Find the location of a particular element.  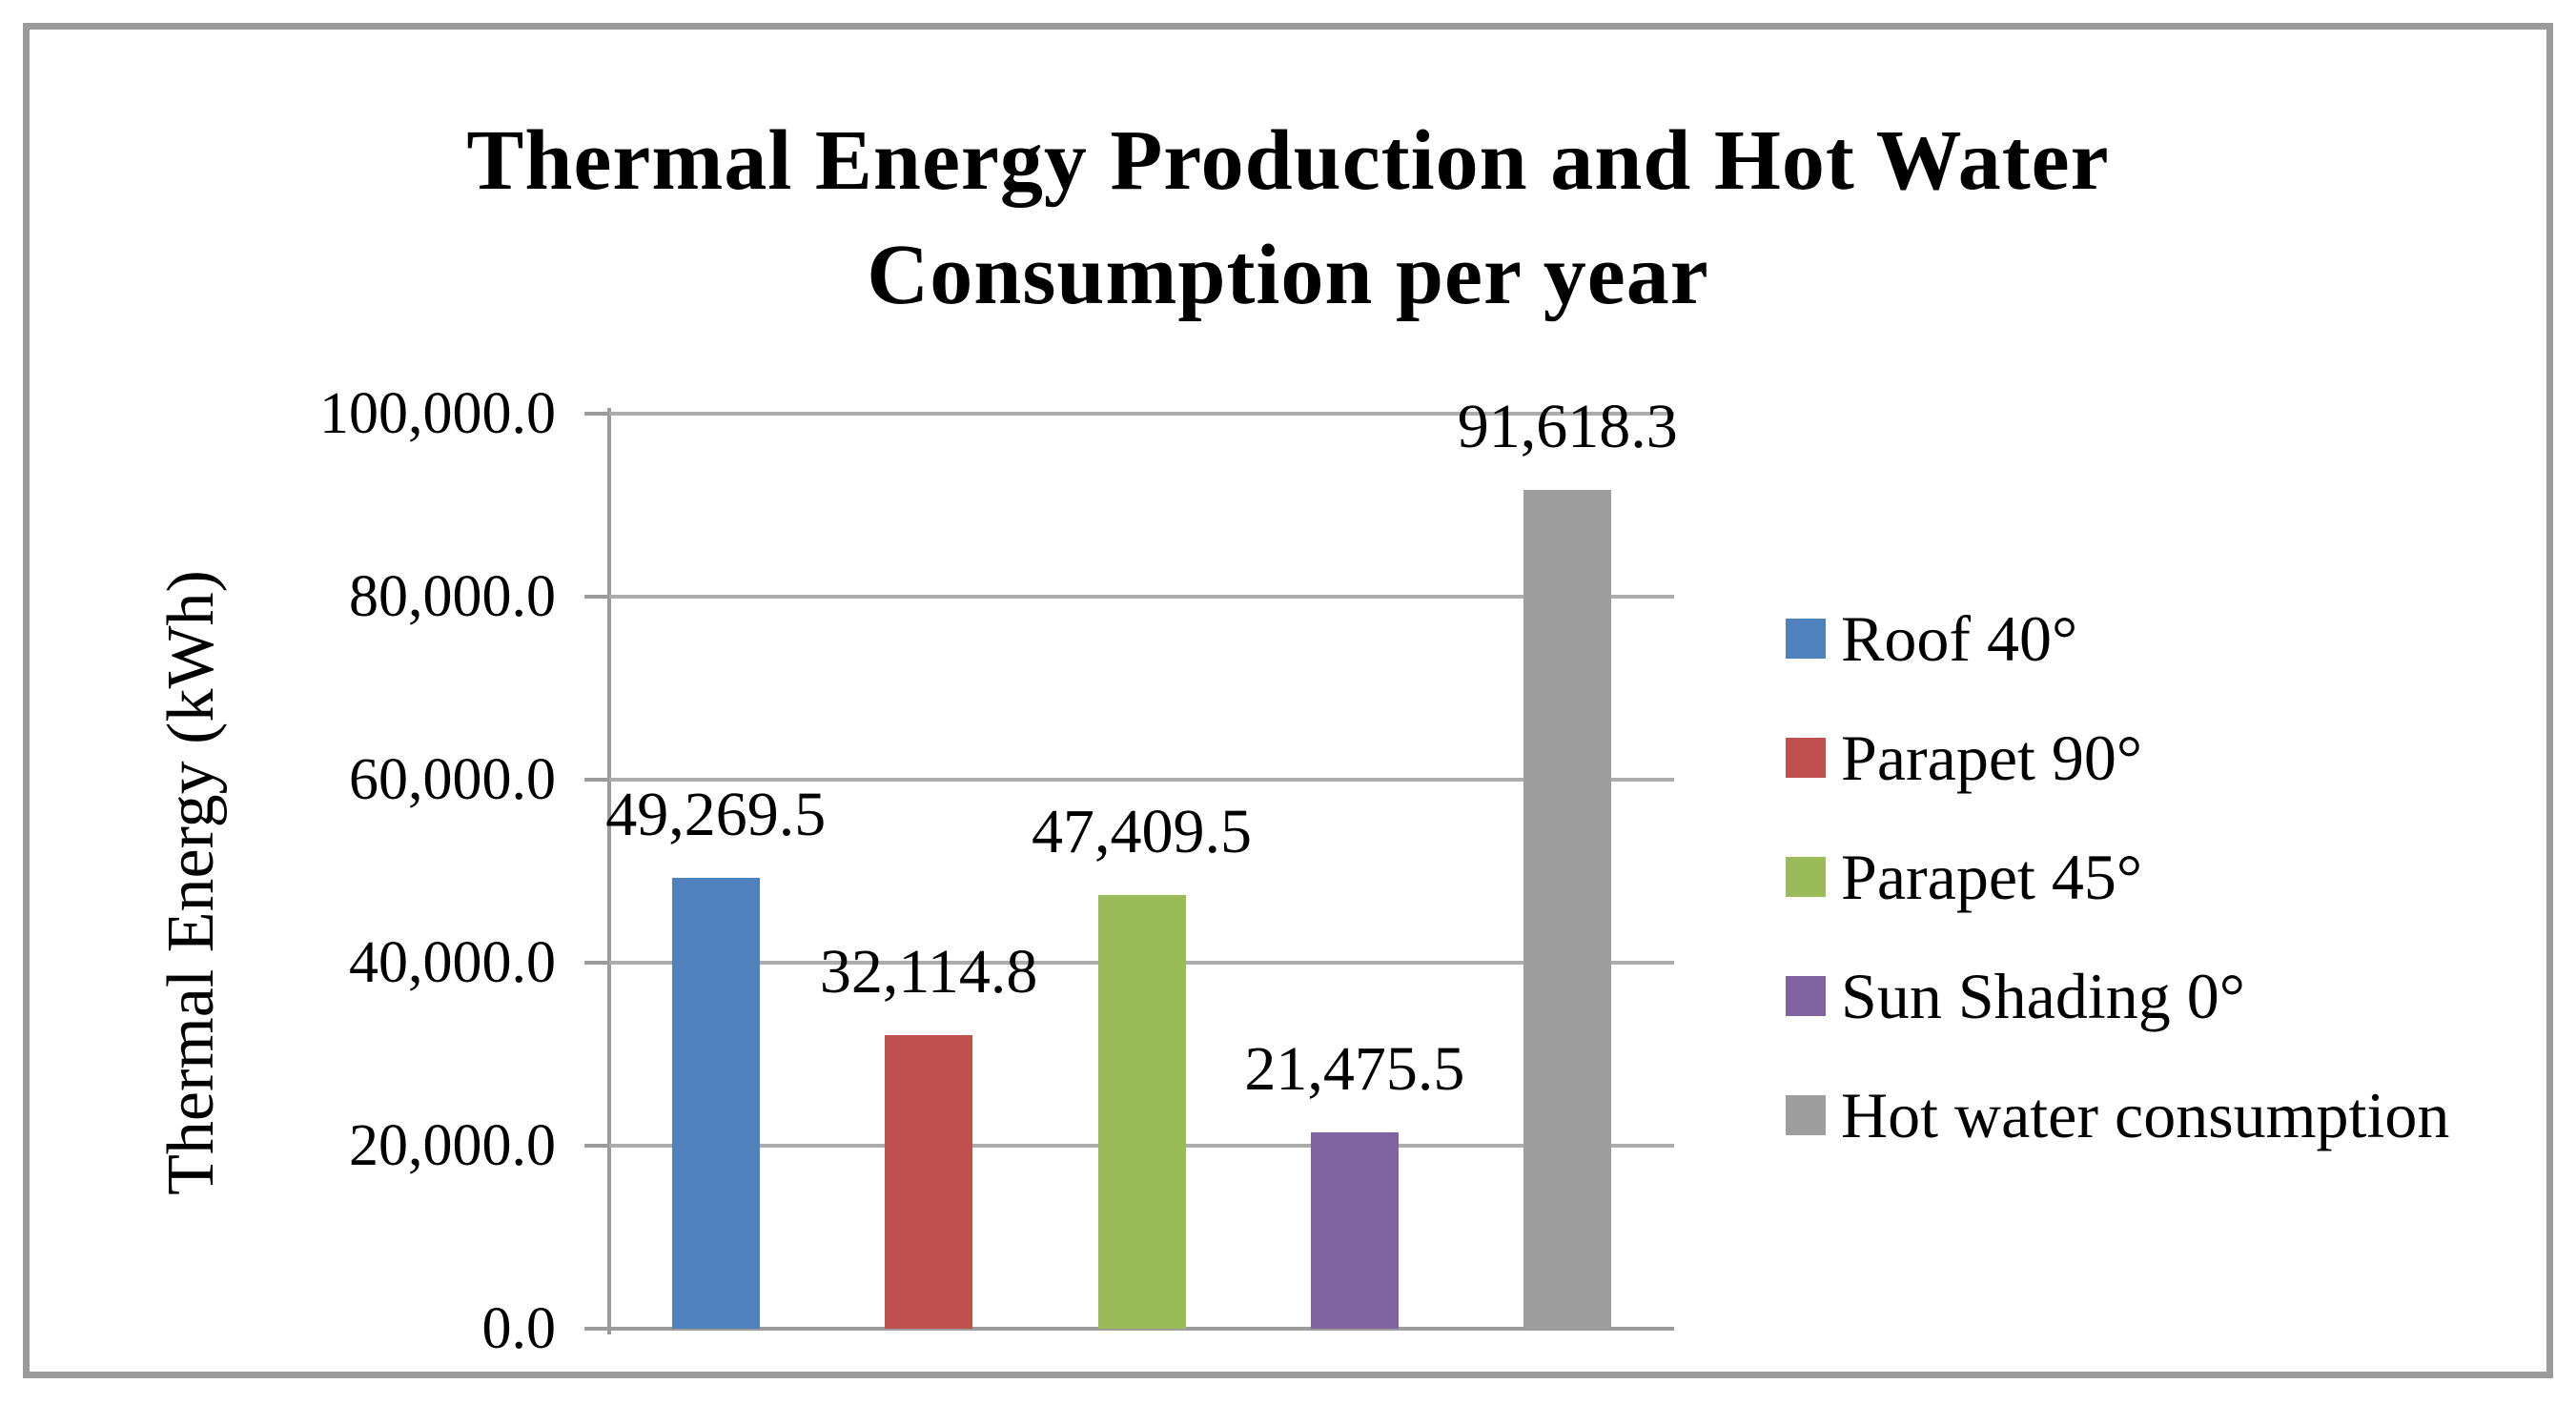

chart-title-line-1: Thermal Energy Production and Hot Water is located at coordinates (1288, 161).